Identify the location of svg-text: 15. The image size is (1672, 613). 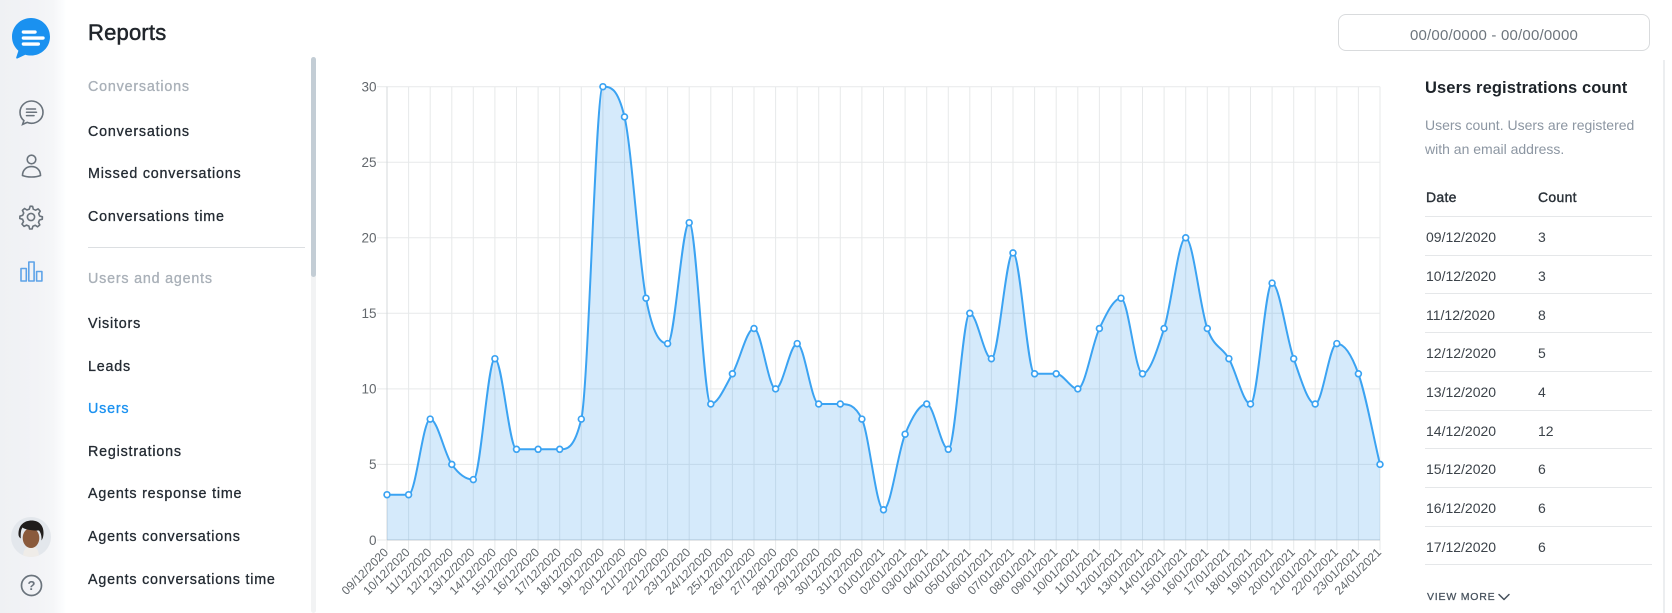
(368, 313).